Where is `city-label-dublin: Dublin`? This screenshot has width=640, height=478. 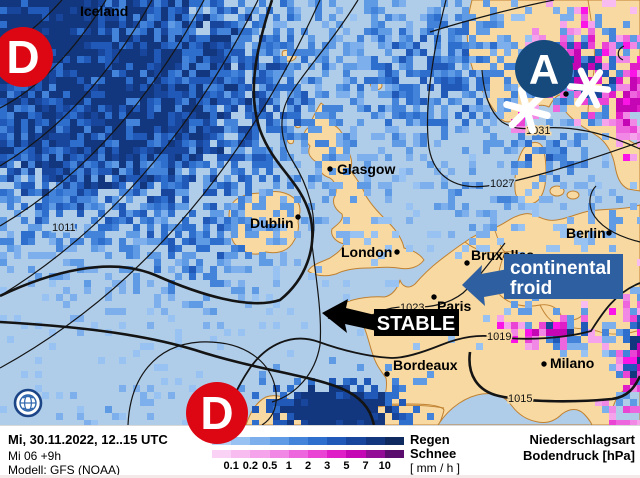
city-label-dublin: Dublin is located at coordinates (272, 223).